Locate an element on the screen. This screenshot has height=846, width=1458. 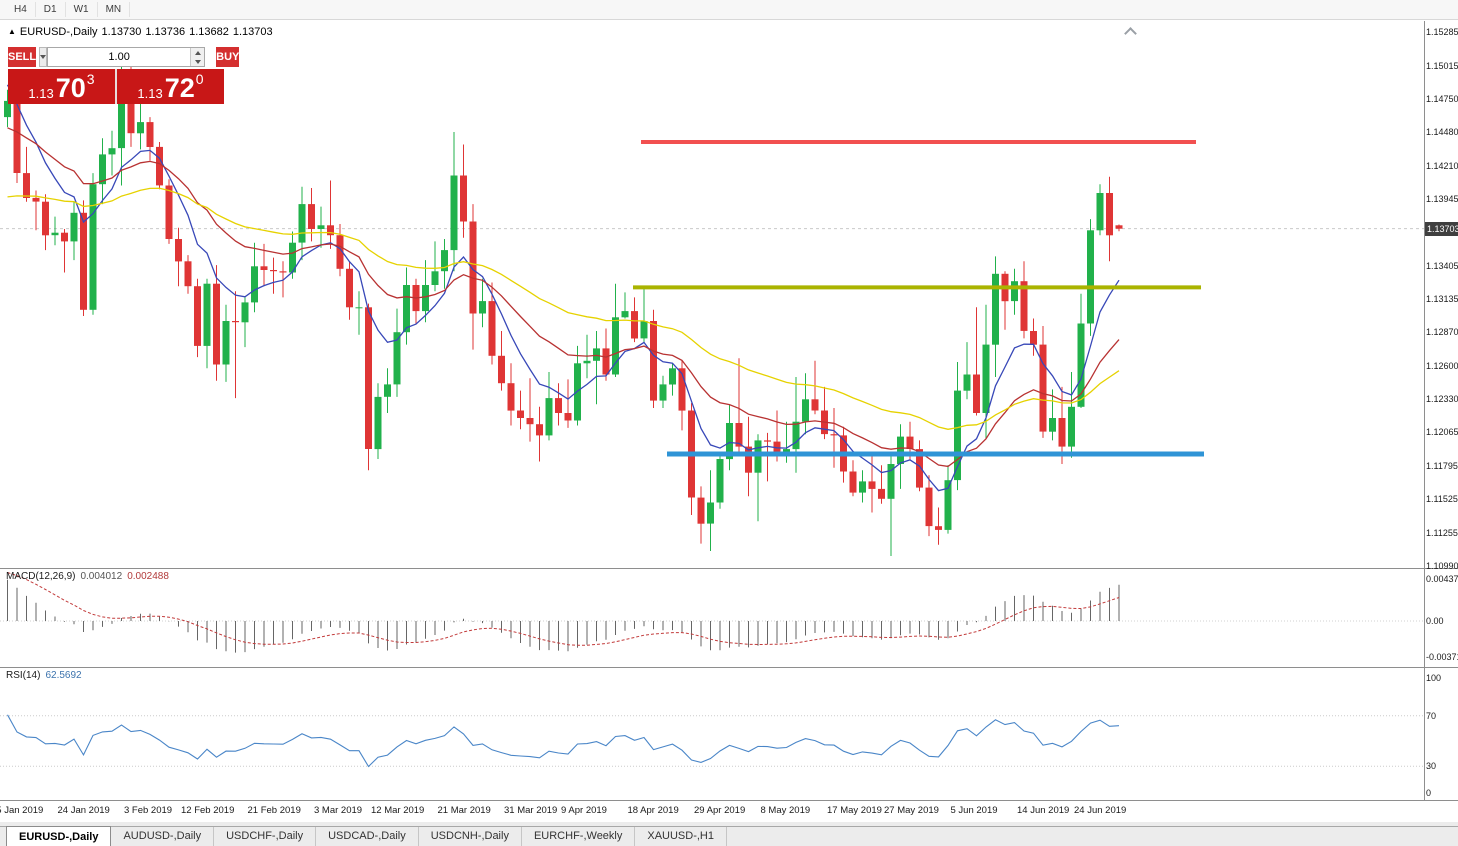
price-tick: 1.14750 is located at coordinates (1442, 98).